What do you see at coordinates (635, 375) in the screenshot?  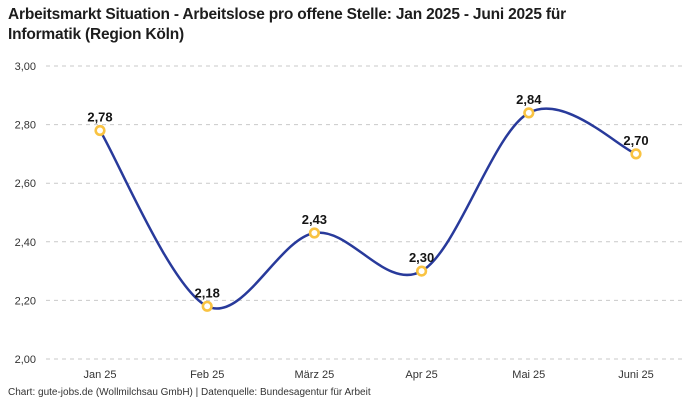 I see `x-axis-tick-label: Juni 25` at bounding box center [635, 375].